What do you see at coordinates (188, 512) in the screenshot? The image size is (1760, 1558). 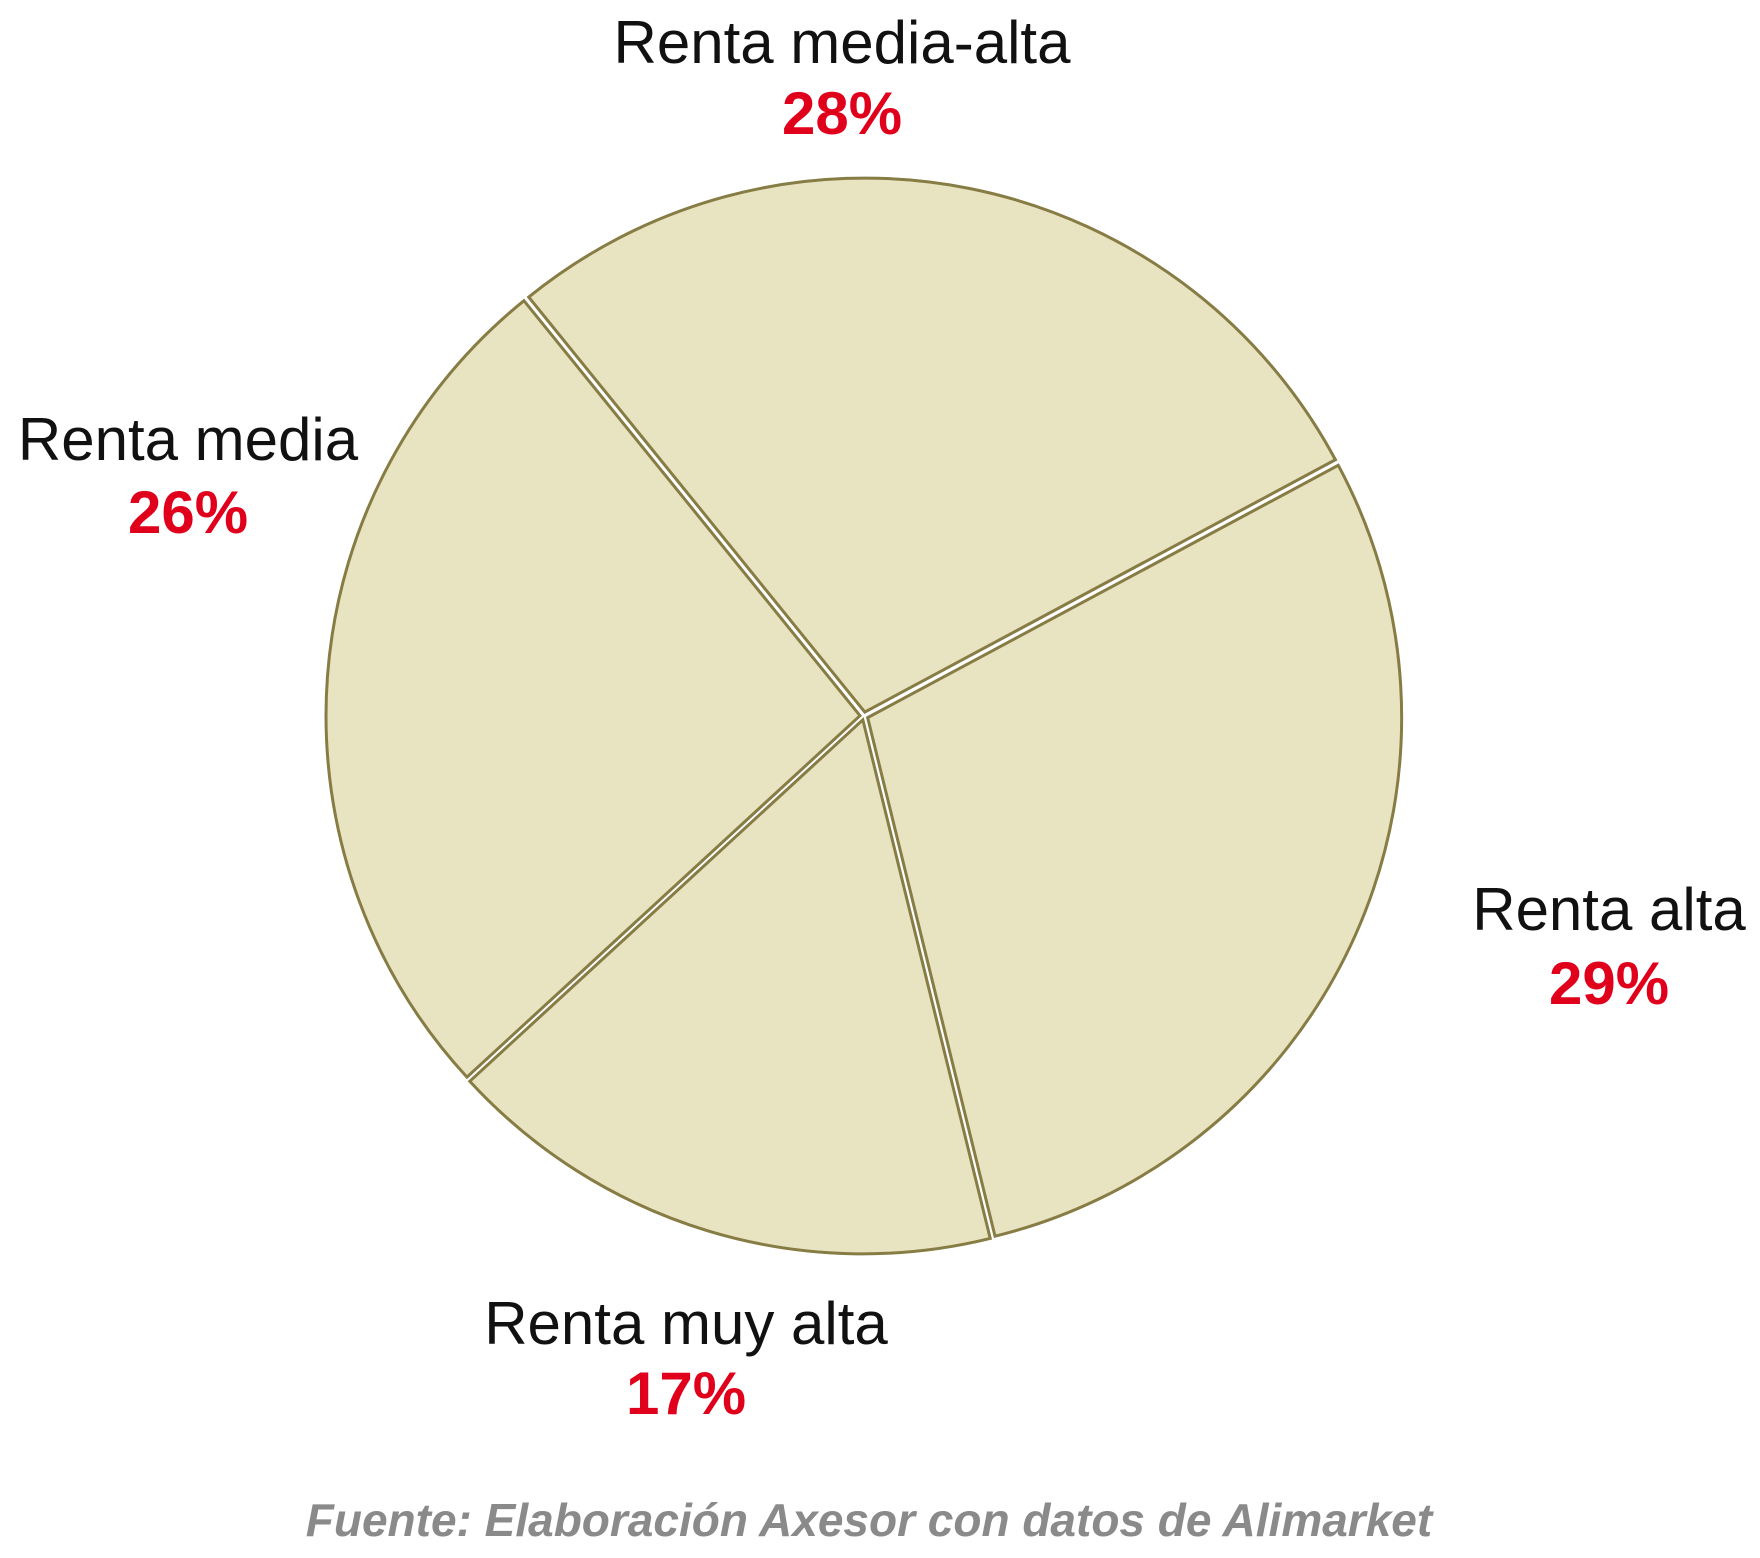 I see `value-label: 26%` at bounding box center [188, 512].